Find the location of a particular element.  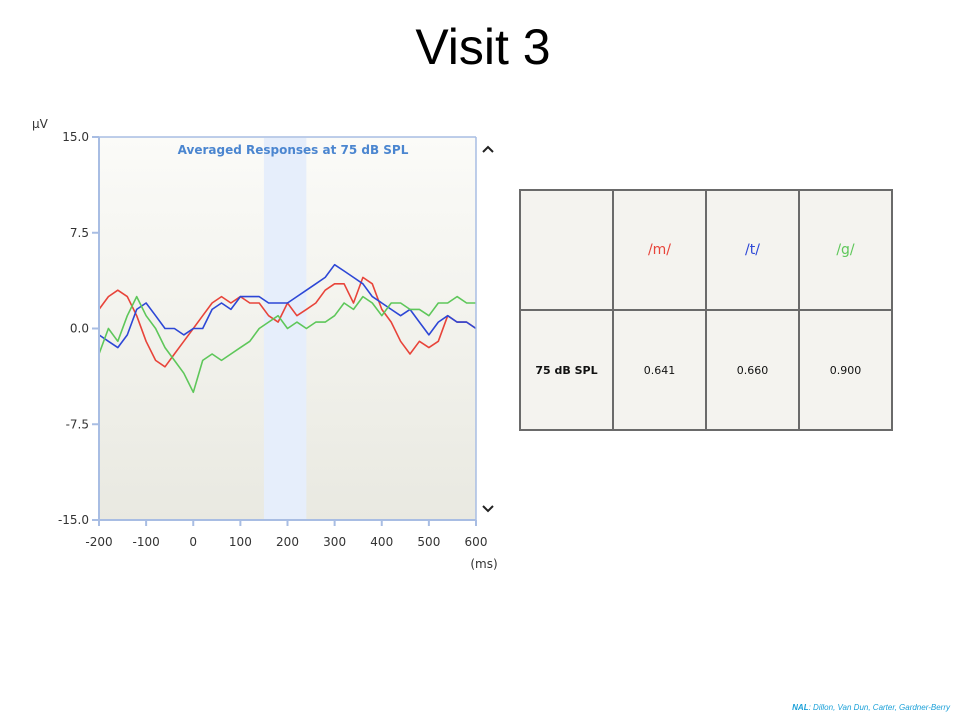

series-line-g is located at coordinates (287, 344).